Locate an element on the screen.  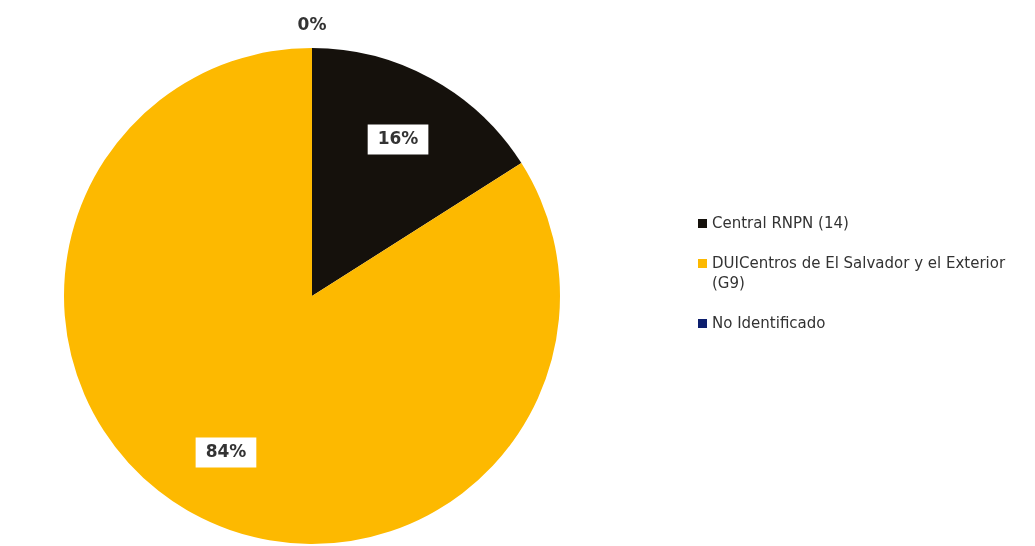
text: 0% is located at coordinates (312, 24).